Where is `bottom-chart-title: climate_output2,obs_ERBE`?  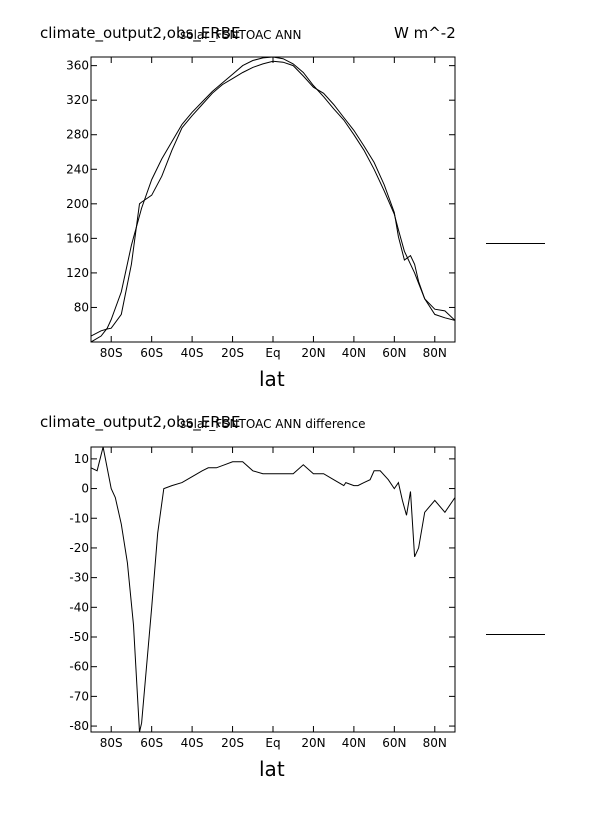
bottom-chart-title: climate_output2,obs_ERBE is located at coordinates (140, 422).